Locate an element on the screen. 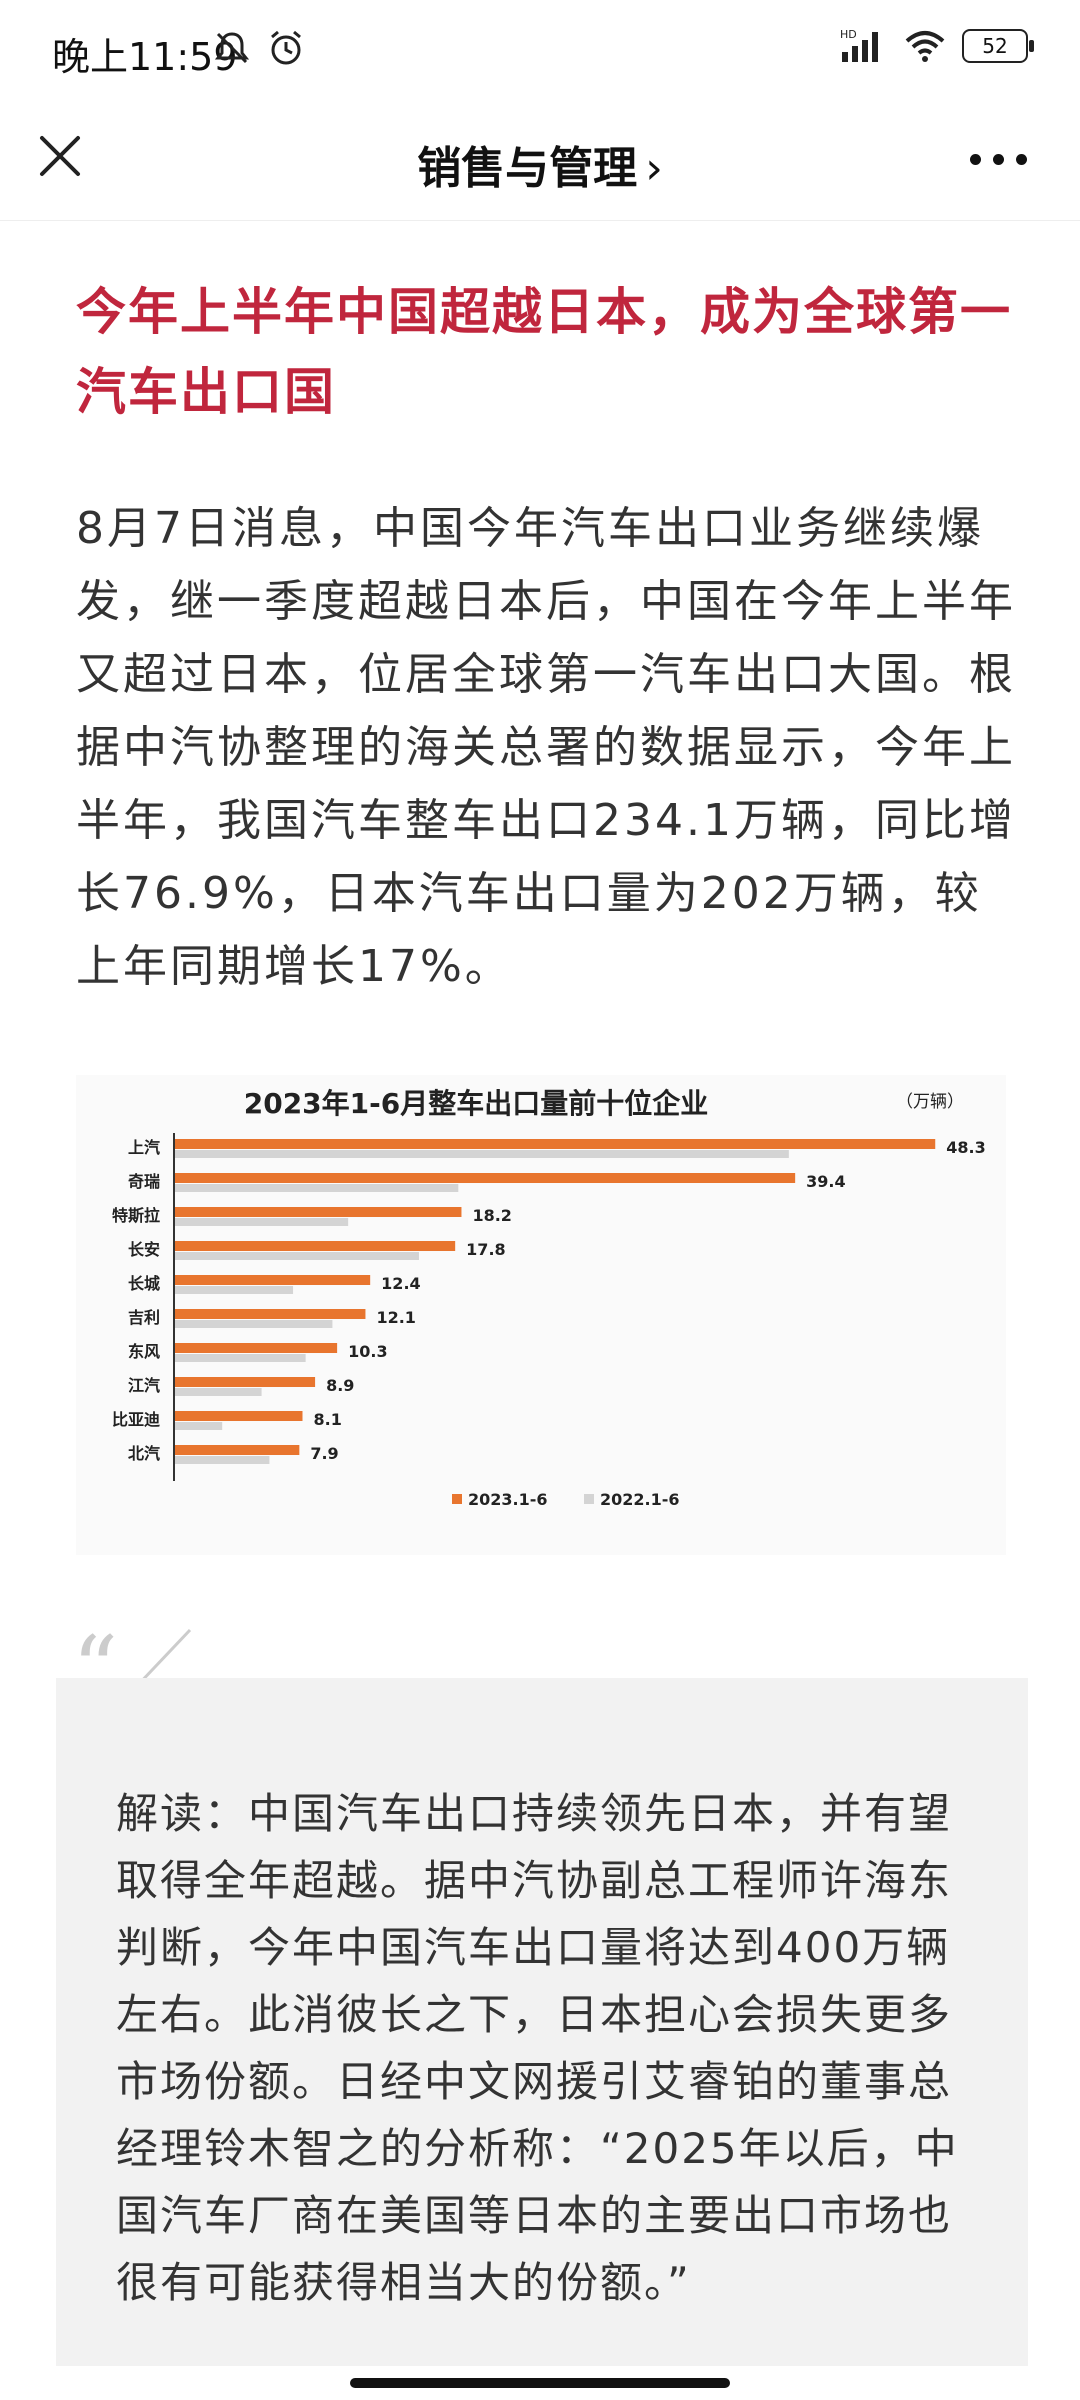 This screenshot has width=1080, height=2400. chart-category-label: 上汽 is located at coordinates (144, 1147).